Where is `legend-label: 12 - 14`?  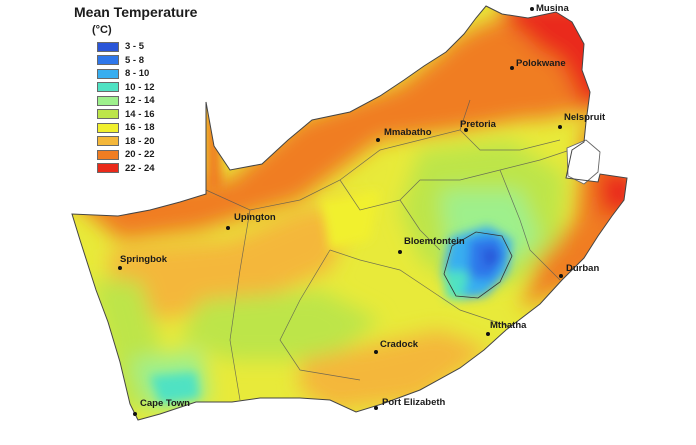 legend-label: 12 - 14 is located at coordinates (140, 100).